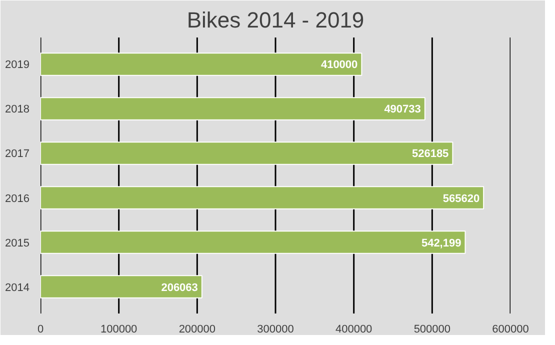 Image resolution: width=555 pixels, height=345 pixels. I want to click on chart-title: Bikes 2014 - 2019, so click(275, 20).